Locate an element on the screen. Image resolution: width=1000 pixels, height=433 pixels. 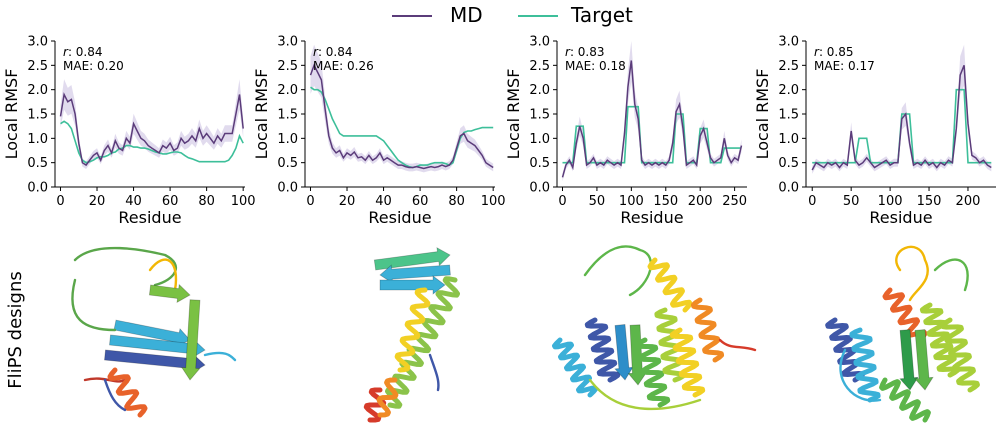
legend-target-label: Target is located at coordinates (602, 15).